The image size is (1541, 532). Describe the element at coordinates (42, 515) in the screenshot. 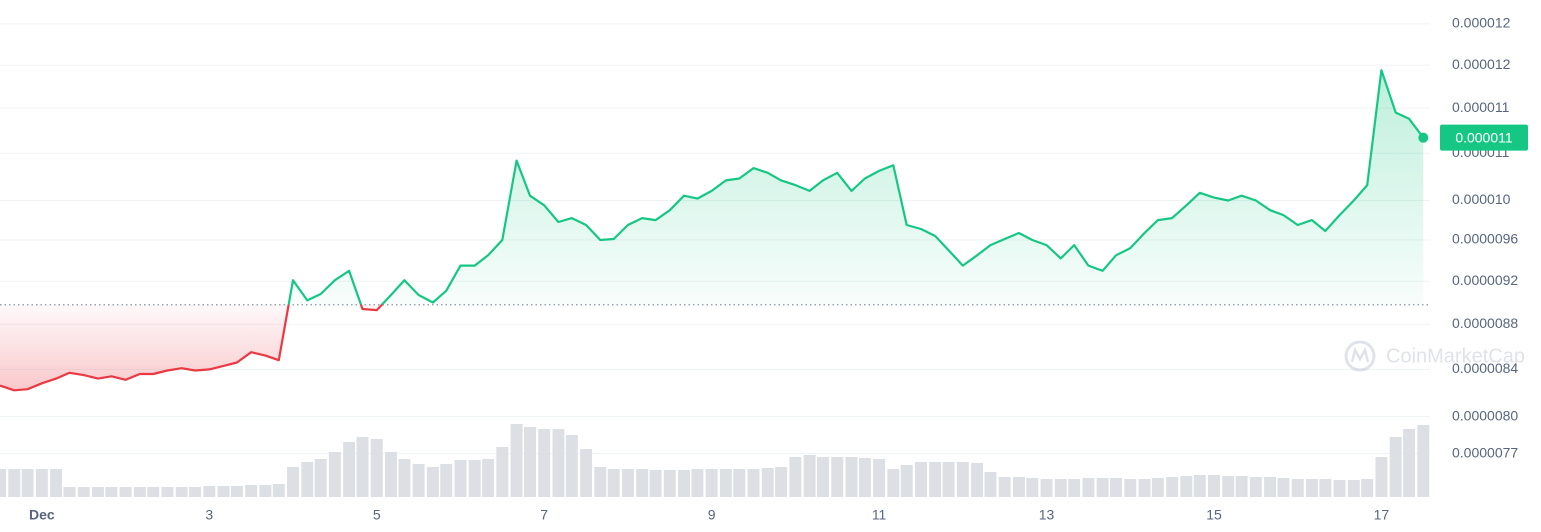

I see `x-tick-label: Dec` at that location.